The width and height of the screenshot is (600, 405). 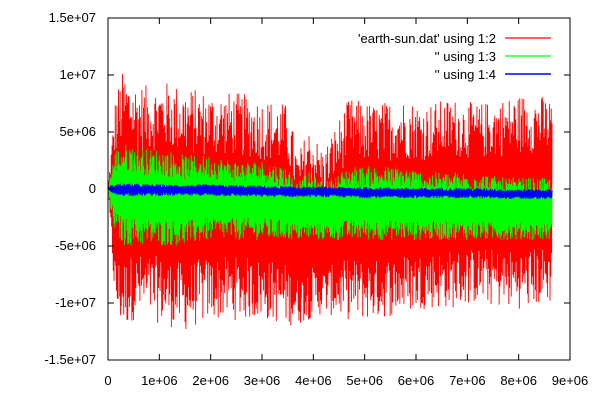 I want to click on y-tick-label: -1e+07, so click(x=75, y=302).